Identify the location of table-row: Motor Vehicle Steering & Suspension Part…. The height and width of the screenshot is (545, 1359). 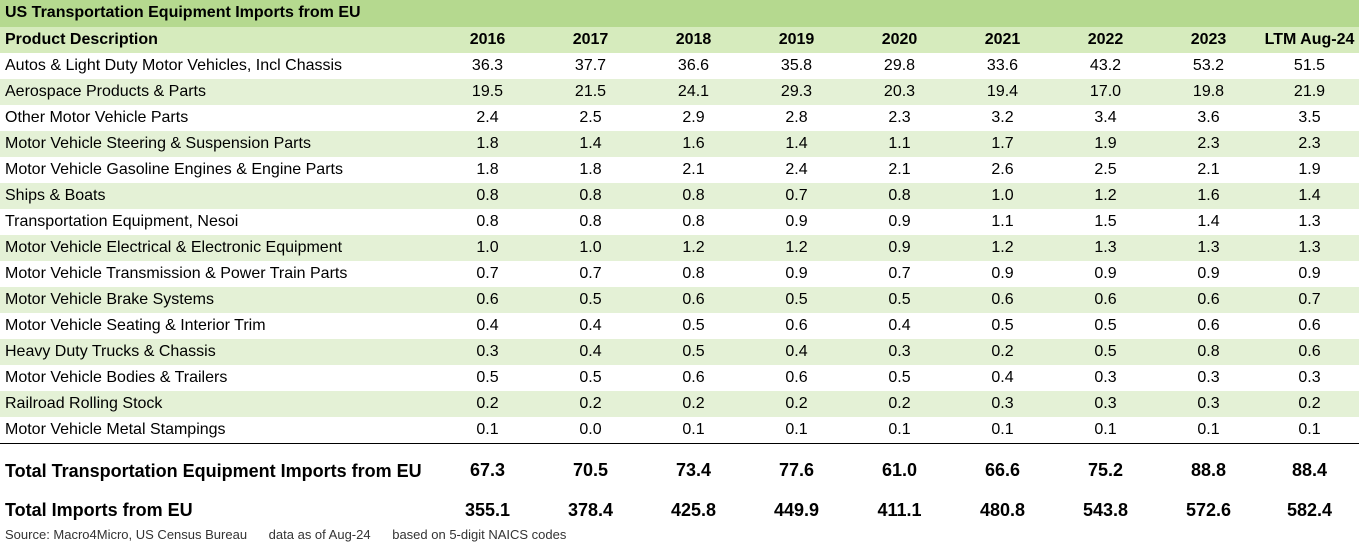
(679, 144).